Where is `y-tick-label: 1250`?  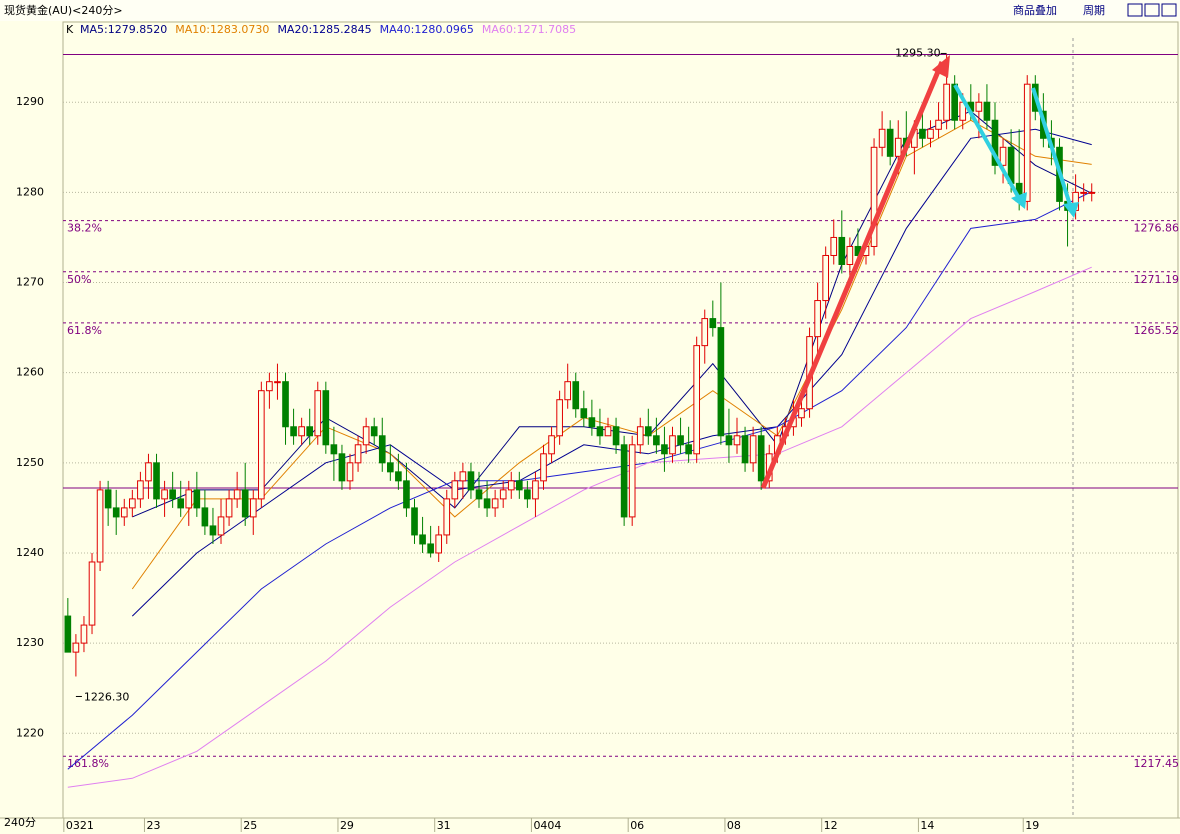
y-tick-label: 1250 is located at coordinates (30, 462).